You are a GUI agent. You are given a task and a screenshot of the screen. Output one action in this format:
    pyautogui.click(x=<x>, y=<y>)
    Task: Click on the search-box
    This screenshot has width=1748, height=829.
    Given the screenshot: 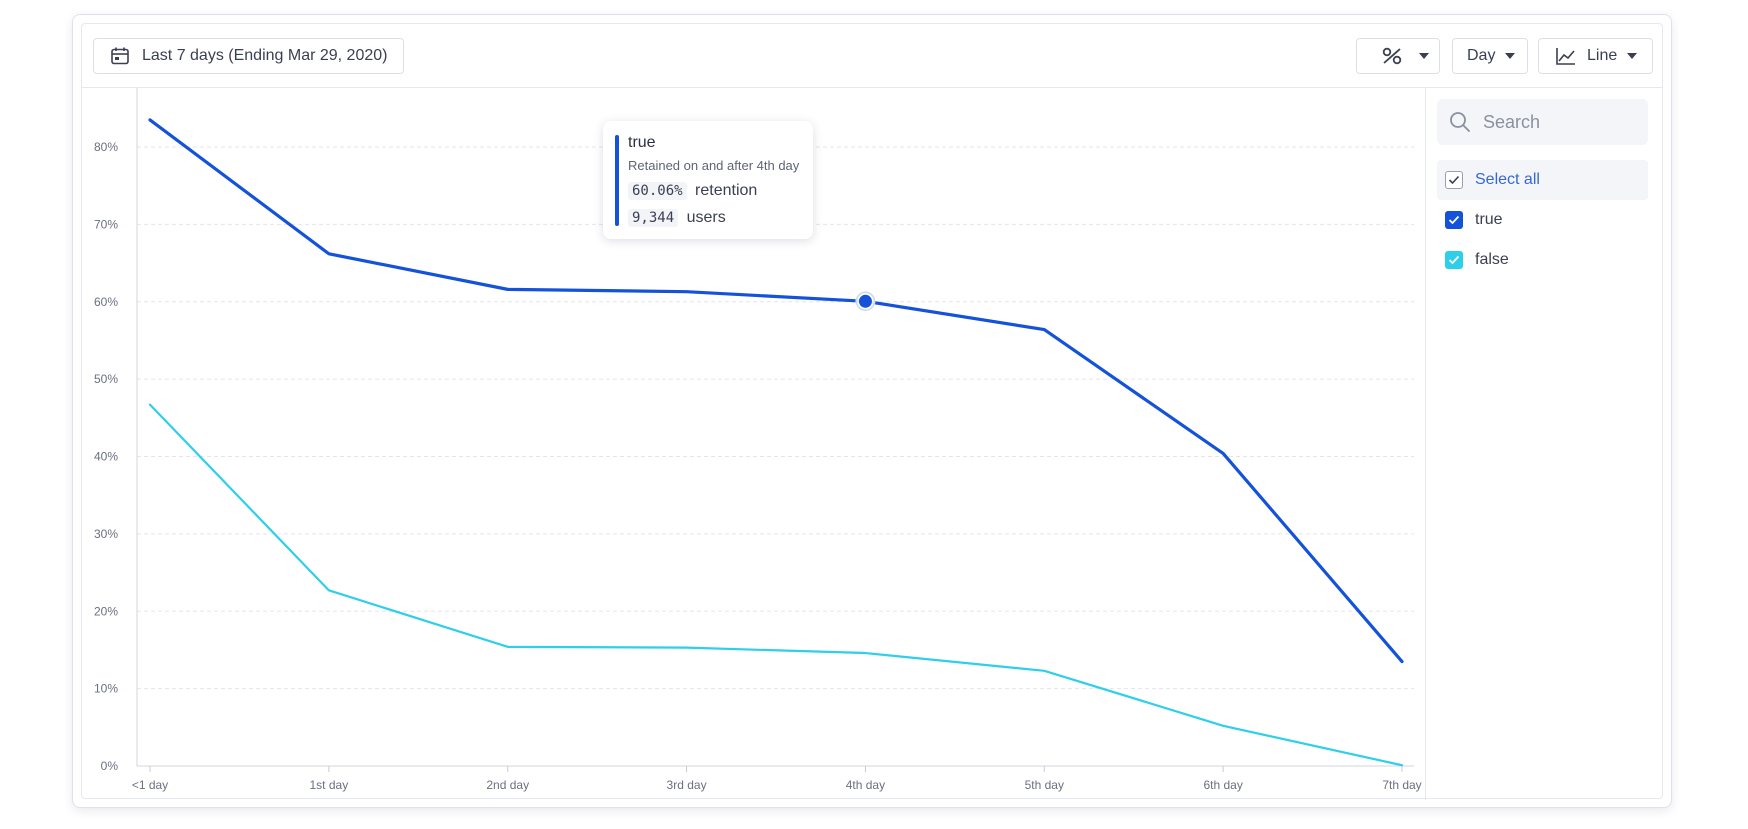 What is the action you would take?
    pyautogui.click(x=1542, y=122)
    